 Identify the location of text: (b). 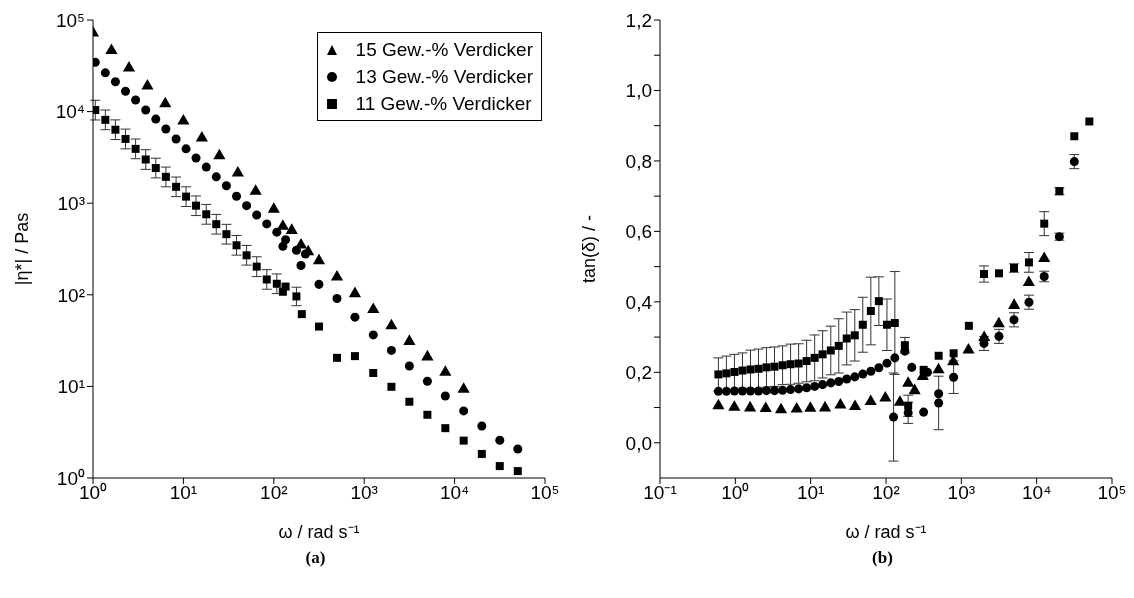
(882, 558).